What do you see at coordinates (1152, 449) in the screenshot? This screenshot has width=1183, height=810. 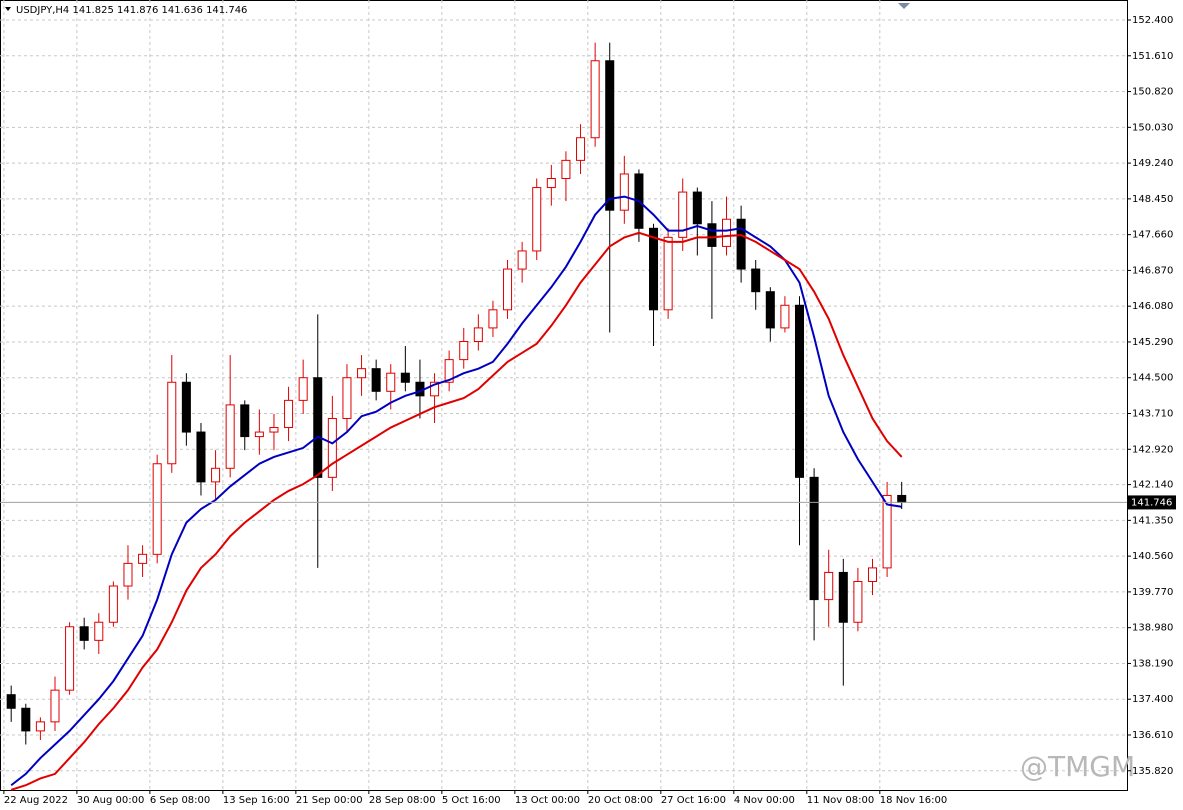 I see `y-tick-label: 142.920` at bounding box center [1152, 449].